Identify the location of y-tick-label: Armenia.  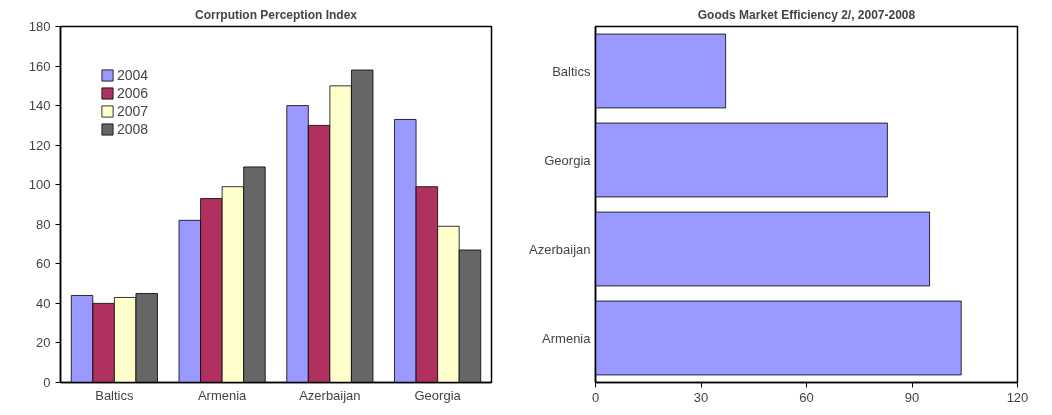
(567, 338).